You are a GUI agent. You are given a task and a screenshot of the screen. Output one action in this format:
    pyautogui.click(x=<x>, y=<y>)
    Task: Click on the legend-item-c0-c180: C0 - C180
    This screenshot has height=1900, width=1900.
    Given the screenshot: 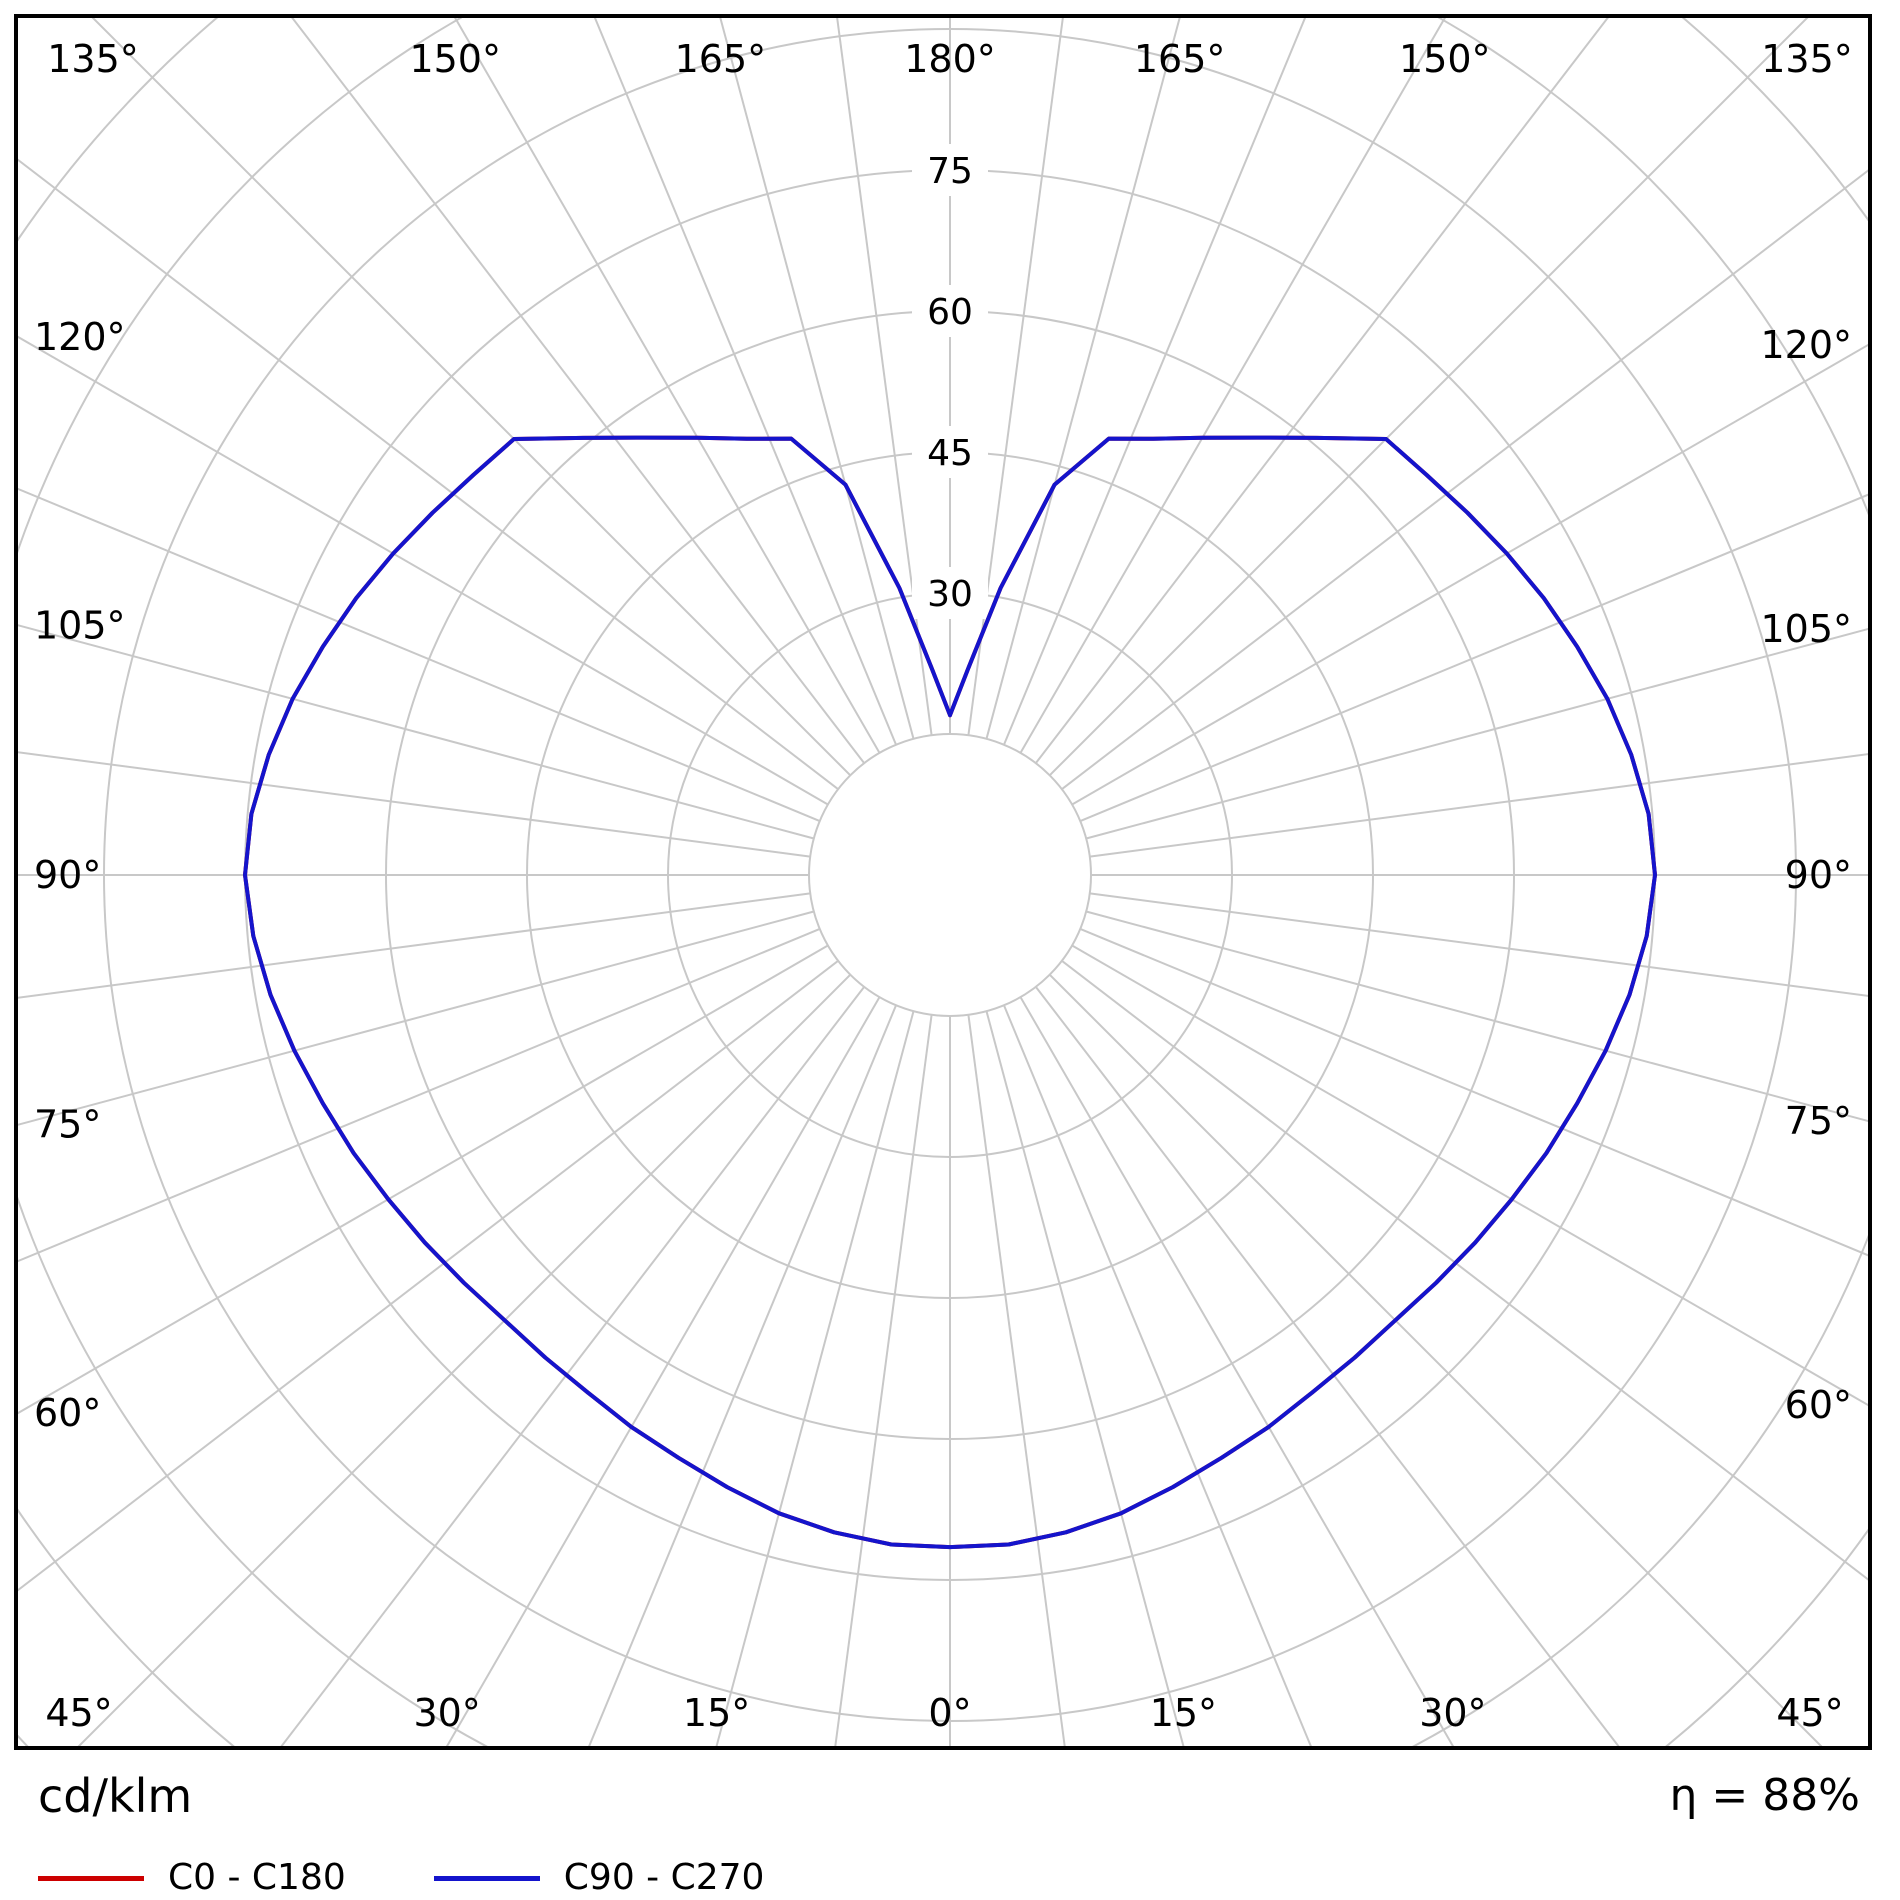 What is the action you would take?
    pyautogui.click(x=192, y=1878)
    